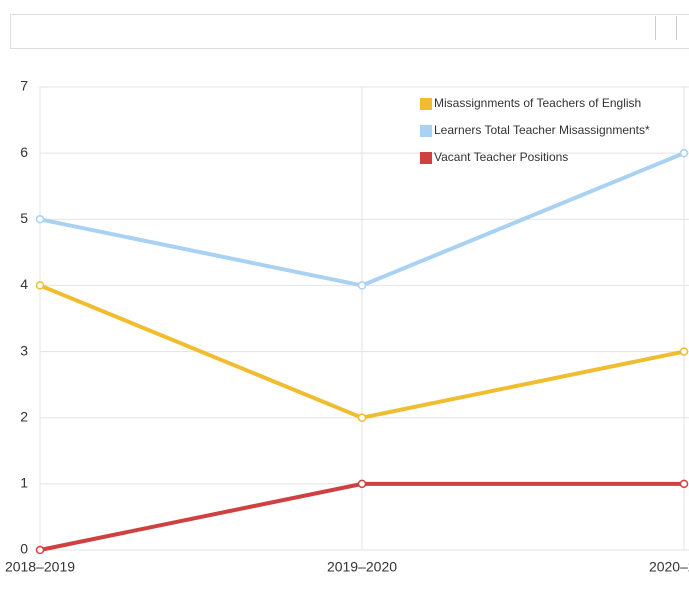 The image size is (689, 609). What do you see at coordinates (542, 130) in the screenshot?
I see `legend-label: Learners Total Teacher Misassignments*` at bounding box center [542, 130].